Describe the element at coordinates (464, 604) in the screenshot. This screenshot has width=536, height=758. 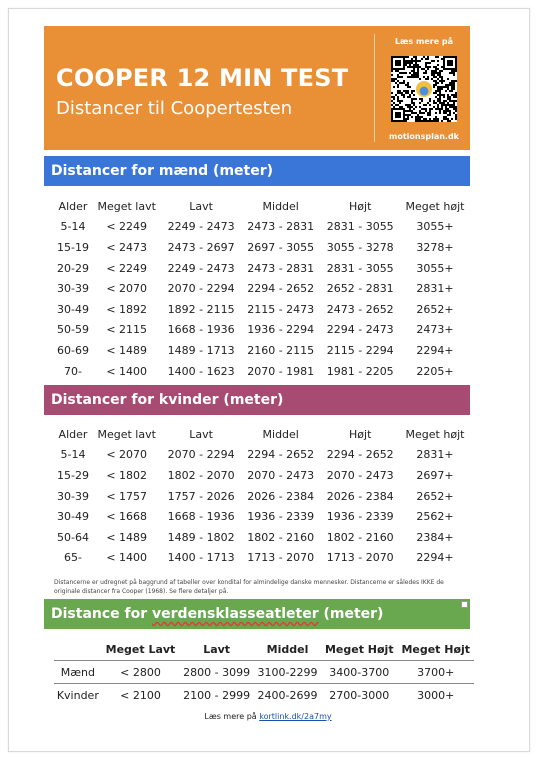
I see `close-icon` at that location.